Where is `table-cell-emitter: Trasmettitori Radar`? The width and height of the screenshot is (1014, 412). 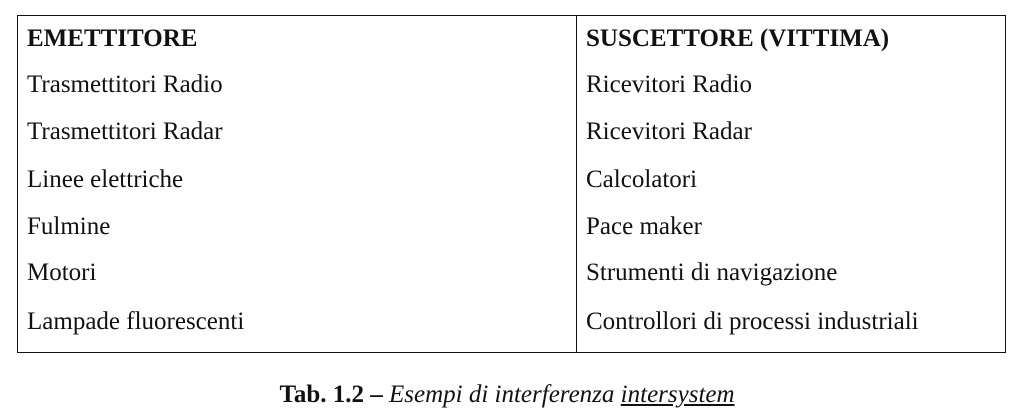 table-cell-emitter: Trasmettitori Radar is located at coordinates (125, 131).